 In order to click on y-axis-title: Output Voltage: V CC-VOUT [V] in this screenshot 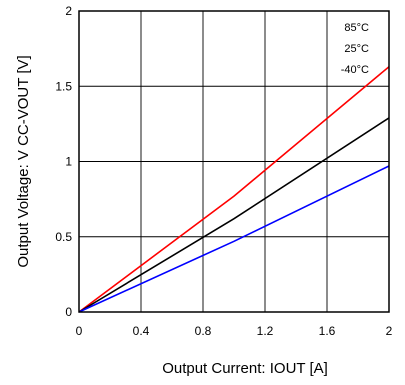, I will do `click(23, 161)`.